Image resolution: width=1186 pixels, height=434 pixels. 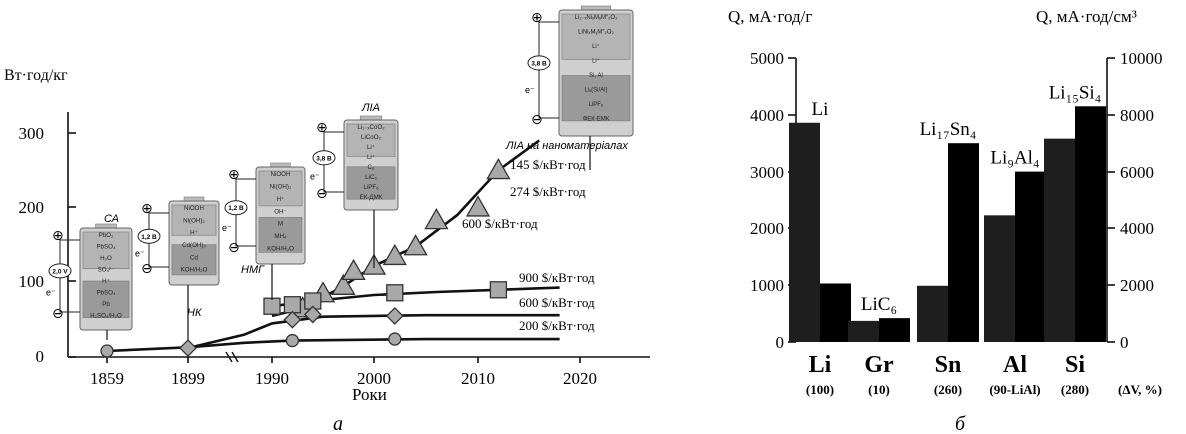 I want to click on b-lt-0: 0, so click(x=780, y=342).